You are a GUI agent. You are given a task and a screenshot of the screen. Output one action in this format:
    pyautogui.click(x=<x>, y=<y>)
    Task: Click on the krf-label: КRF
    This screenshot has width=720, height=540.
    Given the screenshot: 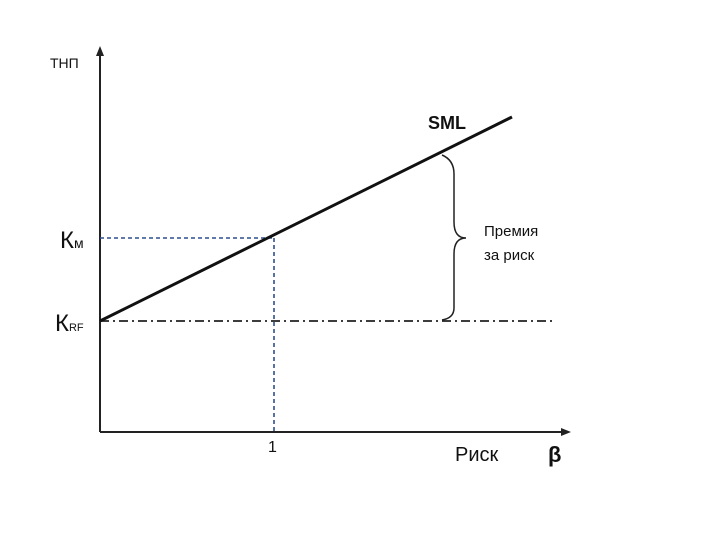 What is the action you would take?
    pyautogui.click(x=69, y=323)
    